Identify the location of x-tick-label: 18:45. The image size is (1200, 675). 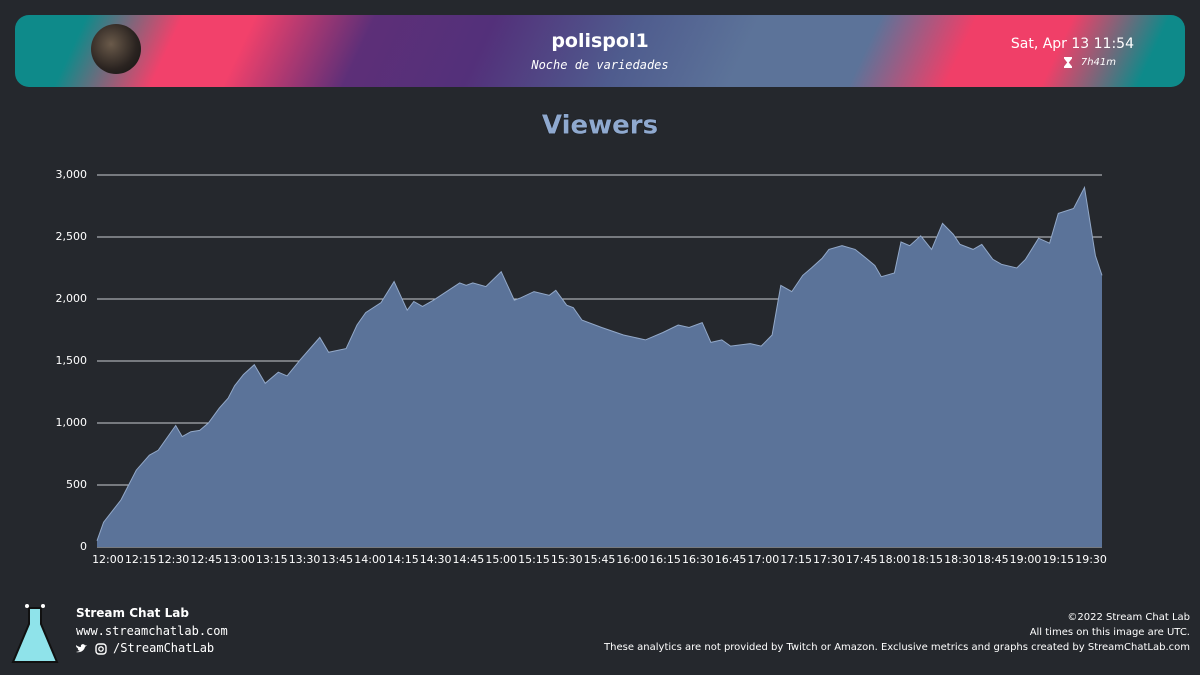
(993, 559).